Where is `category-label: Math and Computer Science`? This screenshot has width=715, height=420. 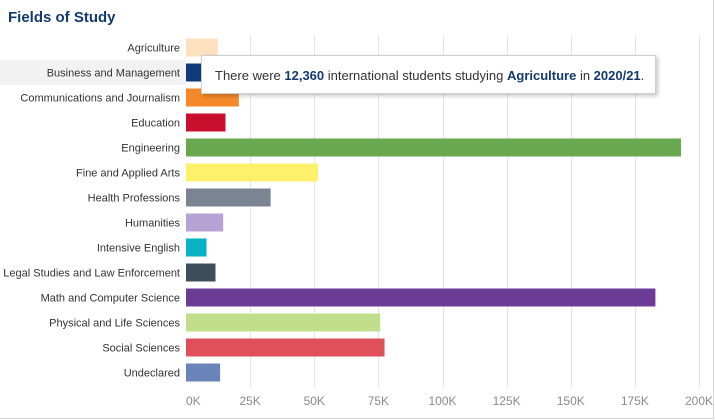 category-label: Math and Computer Science is located at coordinates (110, 299).